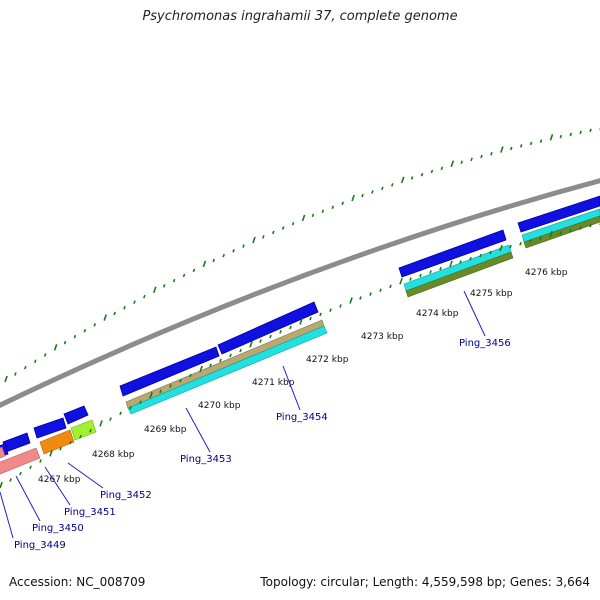 The width and height of the screenshot is (600, 600). I want to click on gene-label: Ping_3454, so click(302, 417).